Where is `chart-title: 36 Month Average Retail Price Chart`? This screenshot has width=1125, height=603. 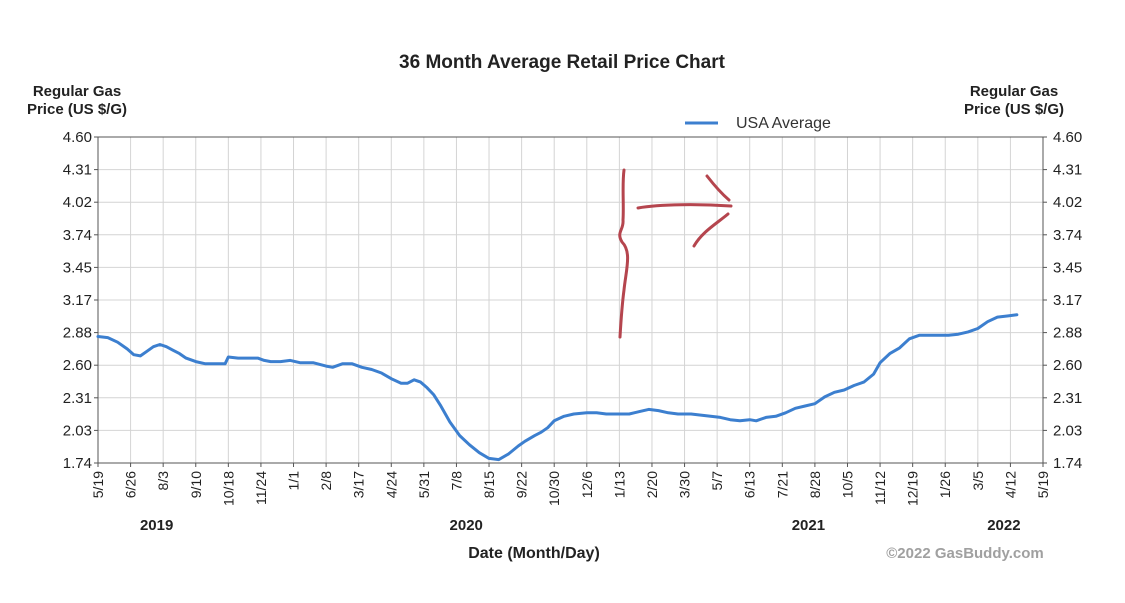
chart-title: 36 Month Average Retail Price Chart is located at coordinates (562, 62).